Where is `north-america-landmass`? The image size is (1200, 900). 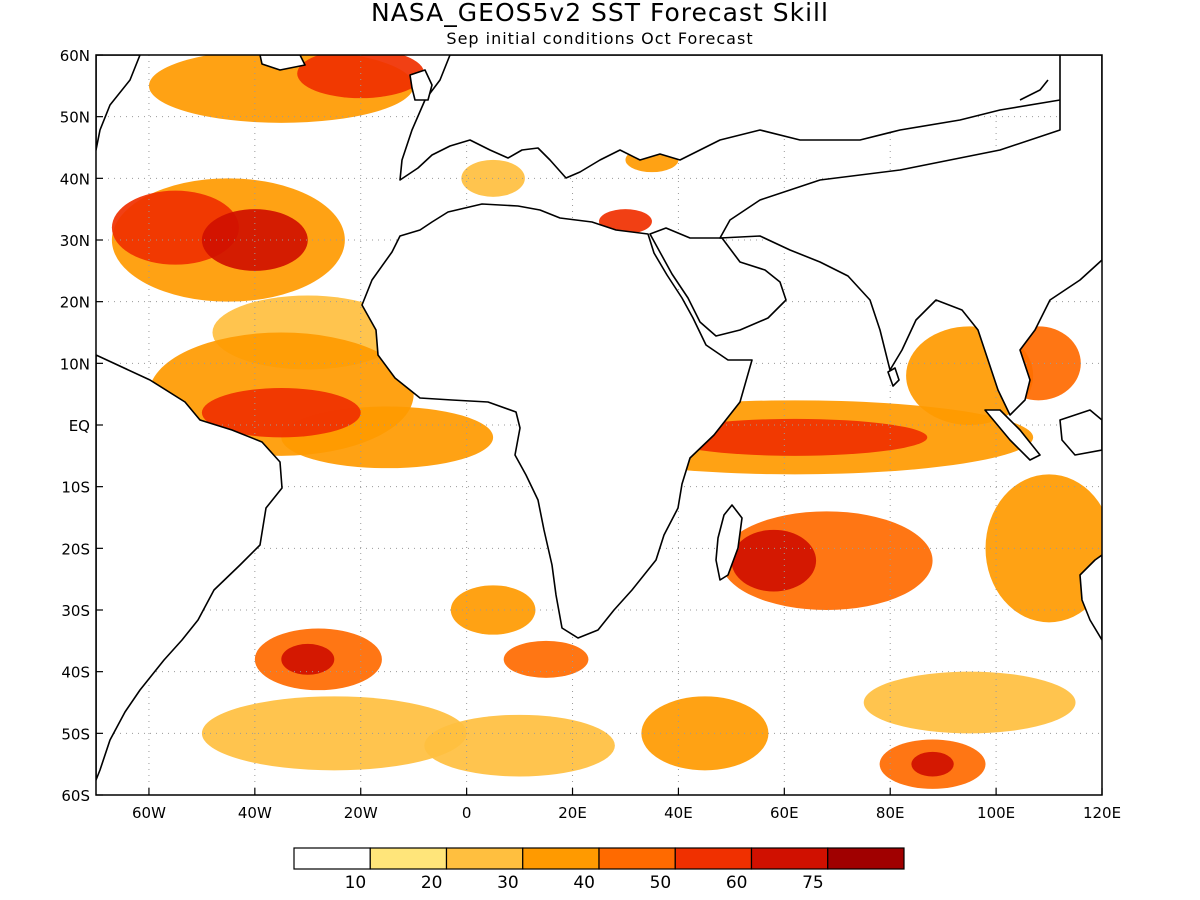 north-america-landmass is located at coordinates (118, 103).